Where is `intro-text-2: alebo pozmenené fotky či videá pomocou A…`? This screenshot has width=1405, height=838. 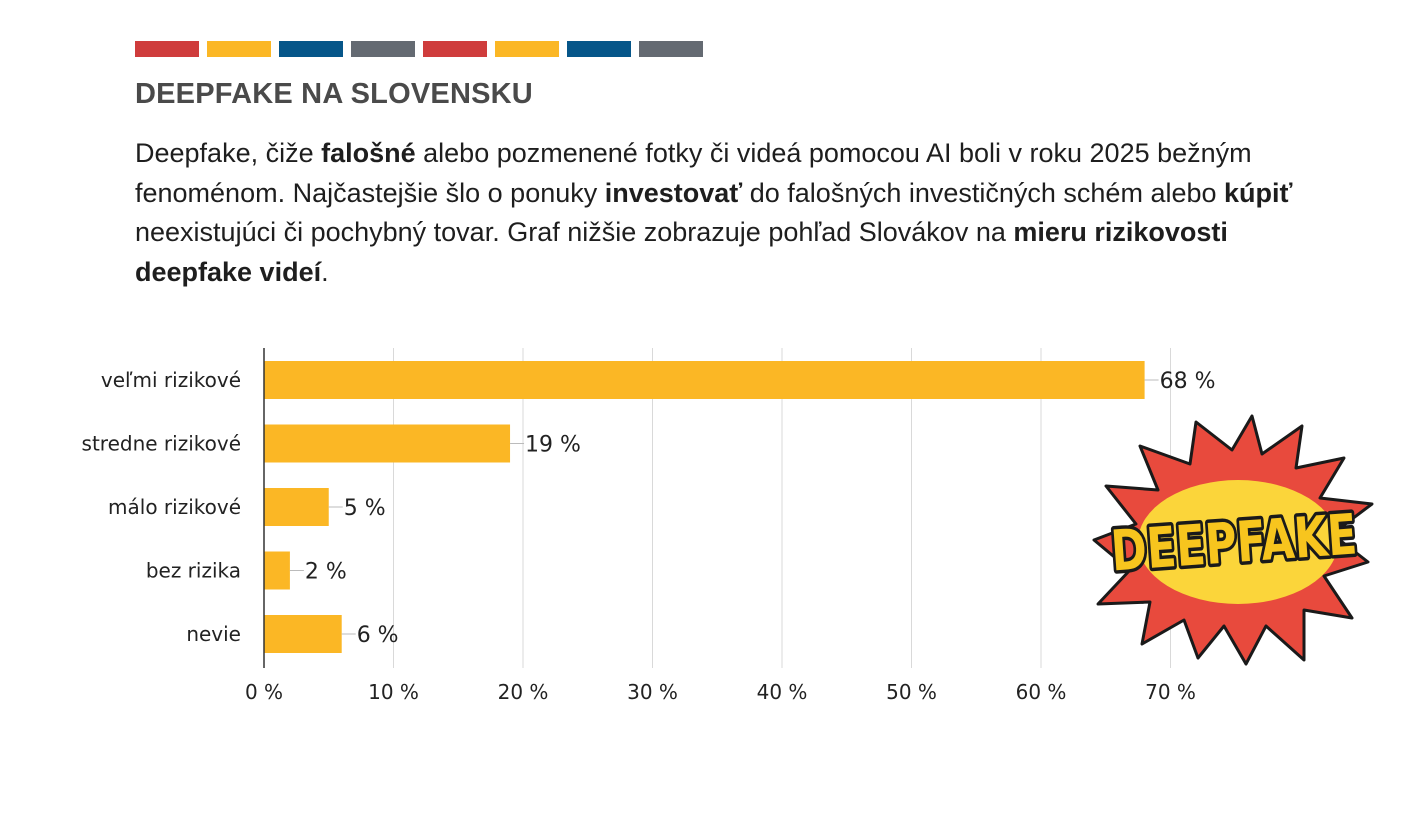
intro-text-2: alebo pozmenené fotky či videá pomocou A… is located at coordinates (693, 173).